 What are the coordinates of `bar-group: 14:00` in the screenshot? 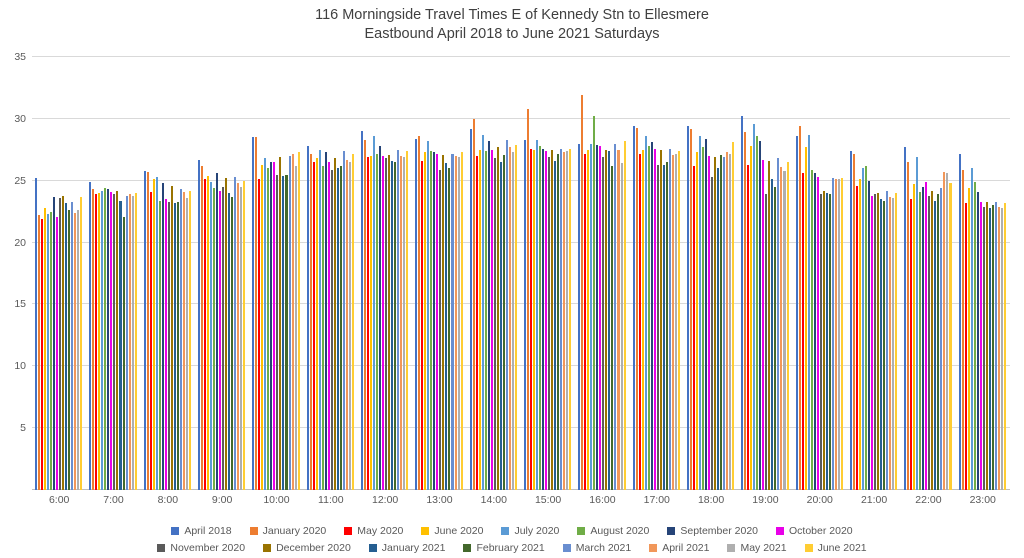 It's located at (494, 281).